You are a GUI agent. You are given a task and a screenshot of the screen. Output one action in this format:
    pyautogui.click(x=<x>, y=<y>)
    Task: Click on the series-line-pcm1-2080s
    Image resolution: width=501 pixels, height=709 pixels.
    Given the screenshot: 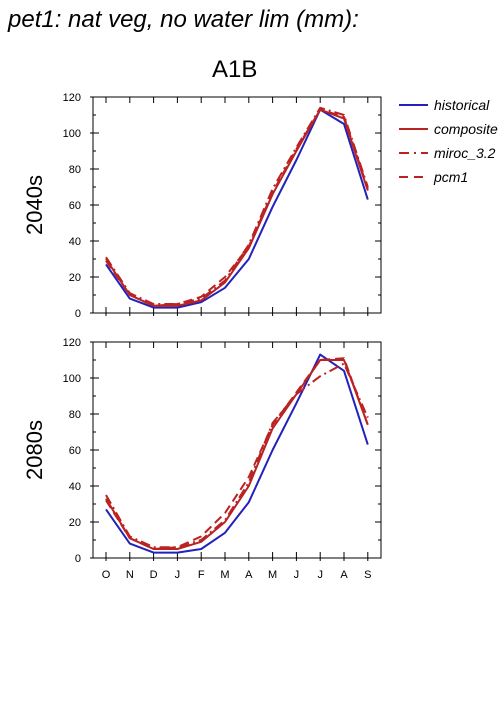 What is the action you would take?
    pyautogui.click(x=237, y=453)
    